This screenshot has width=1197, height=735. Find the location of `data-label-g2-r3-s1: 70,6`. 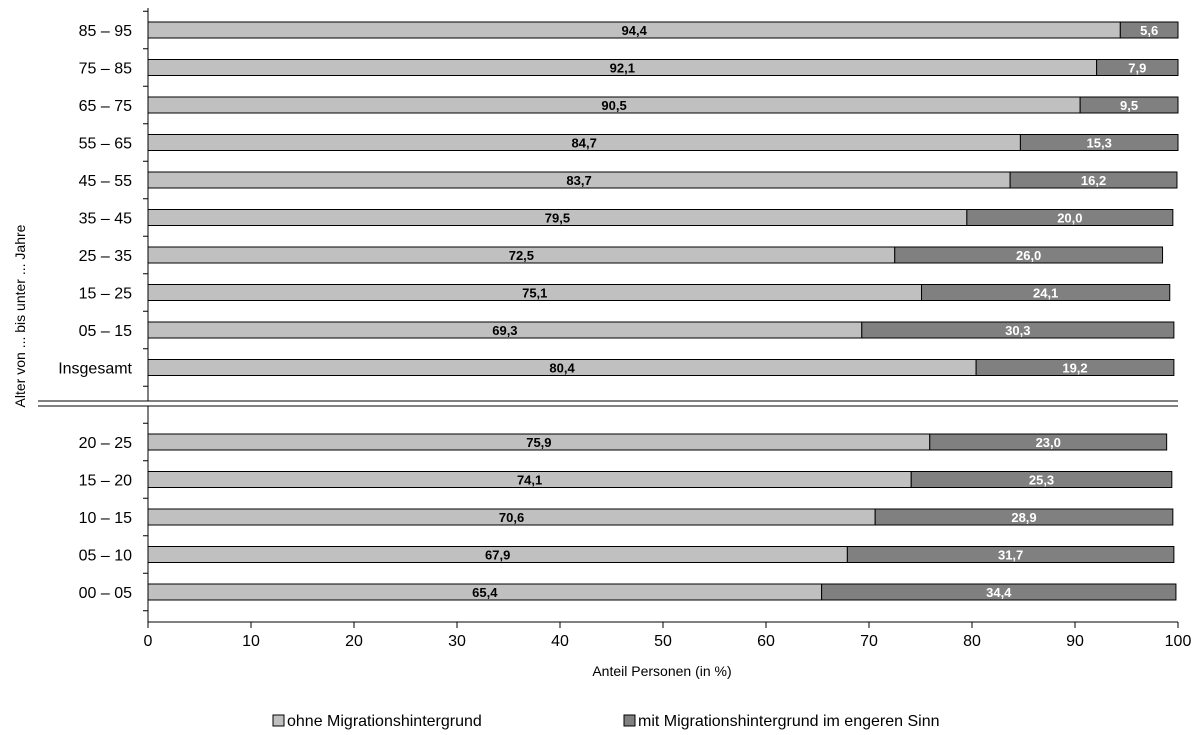

data-label-g2-r3-s1: 70,6 is located at coordinates (511, 517).